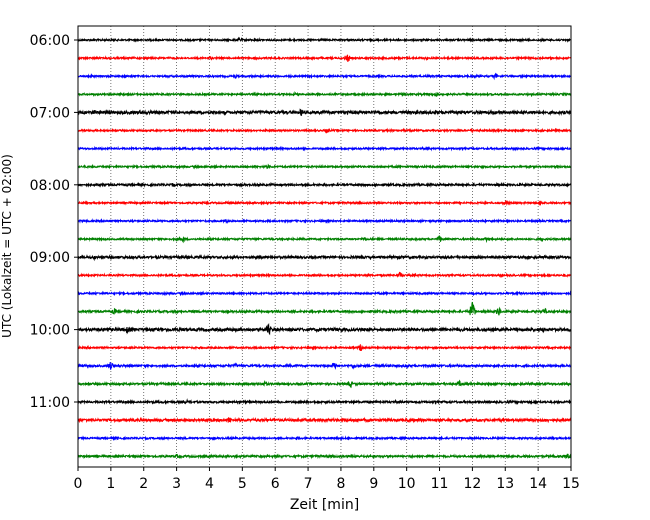  I want to click on x-tick-label: 2, so click(143, 484).